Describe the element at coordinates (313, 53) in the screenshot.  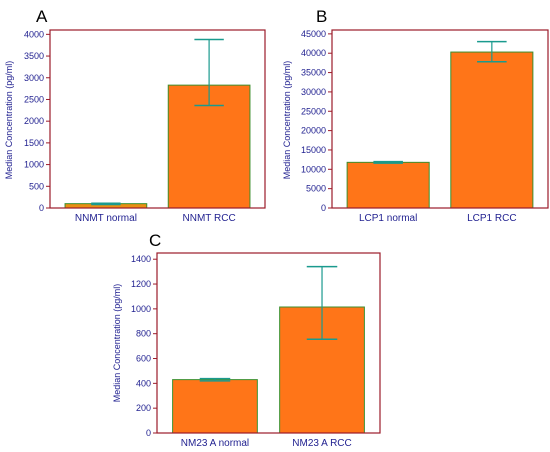
I see `panel-b-y-tick-label: 40000` at that location.